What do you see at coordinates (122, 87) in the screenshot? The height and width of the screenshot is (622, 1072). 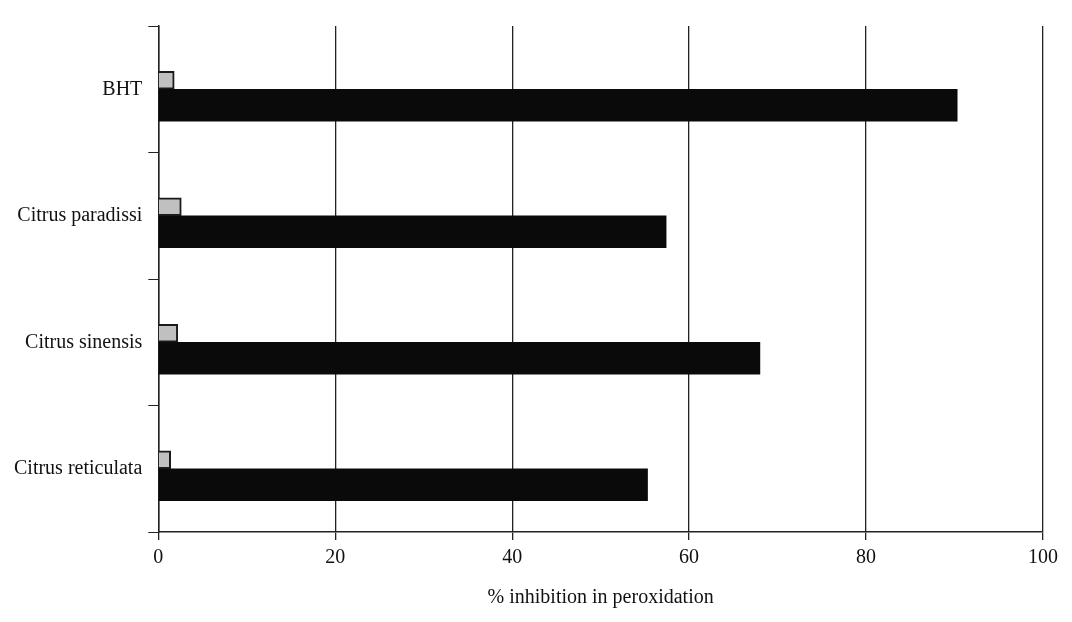 I see `y-tick-label: BHT` at bounding box center [122, 87].